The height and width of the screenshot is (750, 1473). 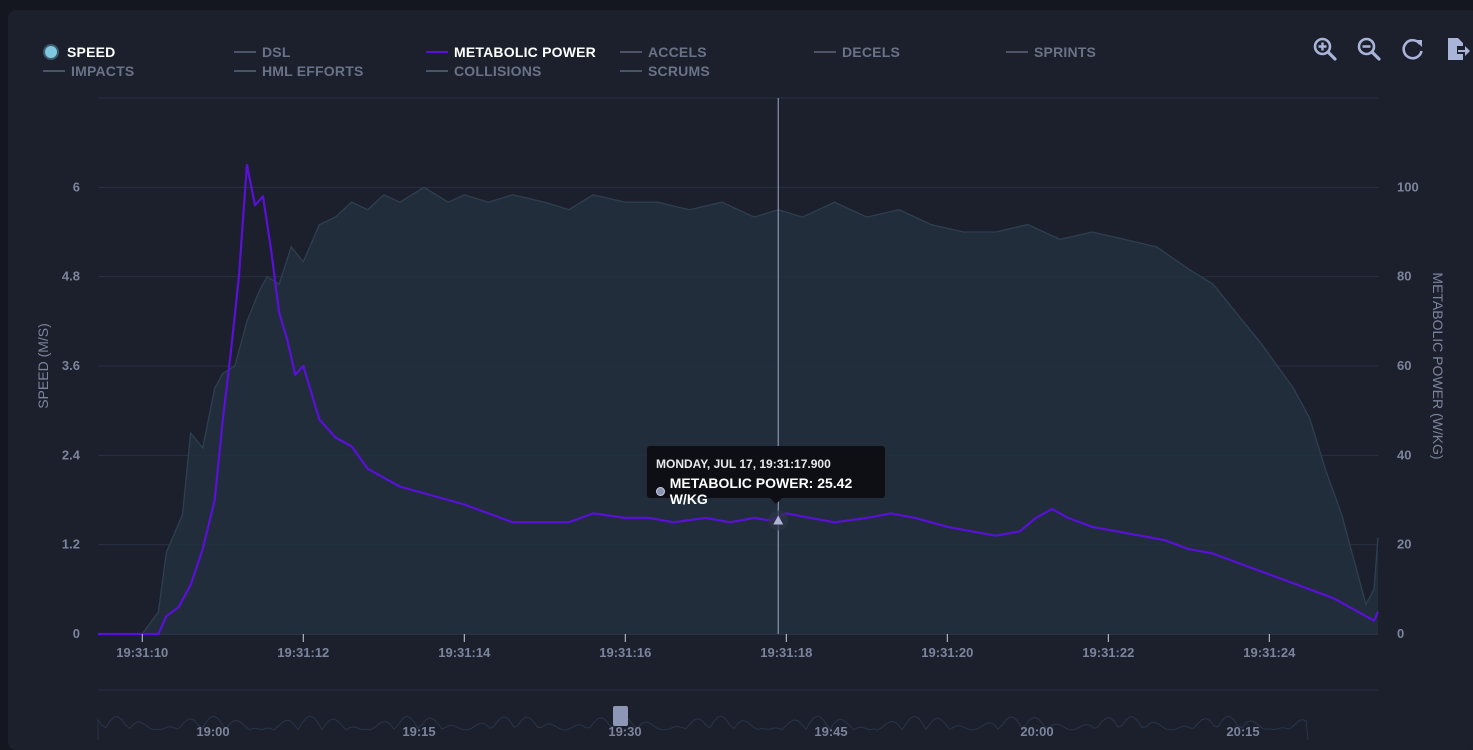 I want to click on legend-label: IMPACTS, so click(x=103, y=71).